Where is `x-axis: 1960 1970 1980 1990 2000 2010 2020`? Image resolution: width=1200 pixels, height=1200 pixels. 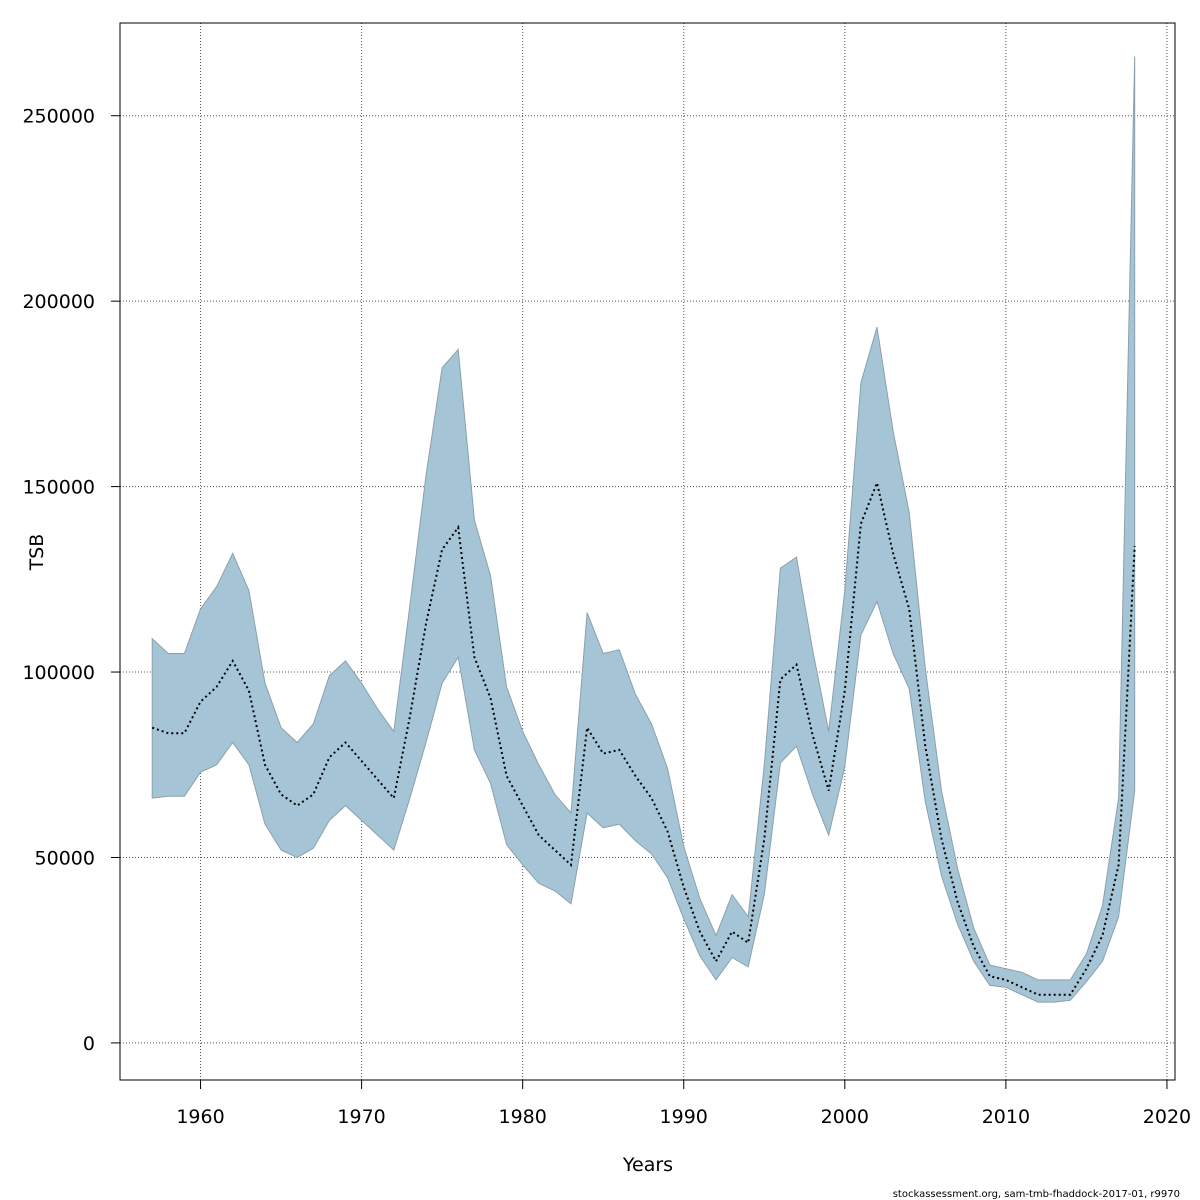 x-axis: 1960 1970 1980 1990 2000 2010 2020 is located at coordinates (683, 1104).